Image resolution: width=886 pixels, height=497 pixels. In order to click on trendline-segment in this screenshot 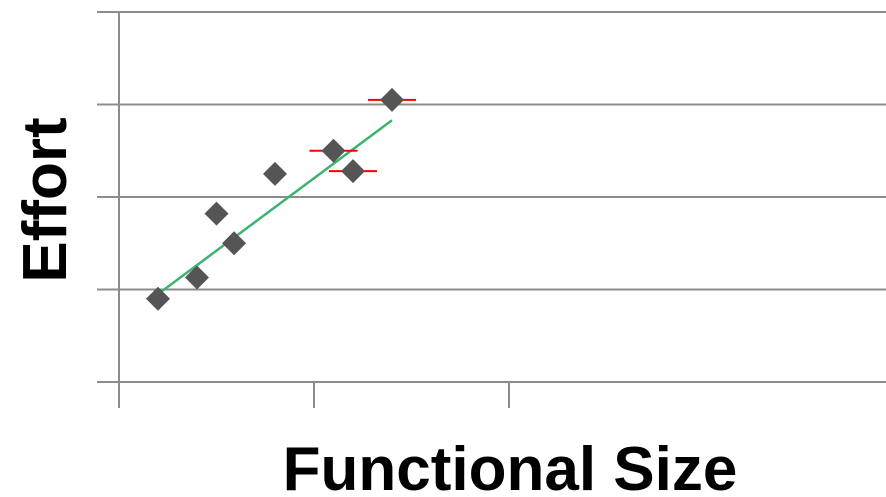, I will do `click(275, 207)`.